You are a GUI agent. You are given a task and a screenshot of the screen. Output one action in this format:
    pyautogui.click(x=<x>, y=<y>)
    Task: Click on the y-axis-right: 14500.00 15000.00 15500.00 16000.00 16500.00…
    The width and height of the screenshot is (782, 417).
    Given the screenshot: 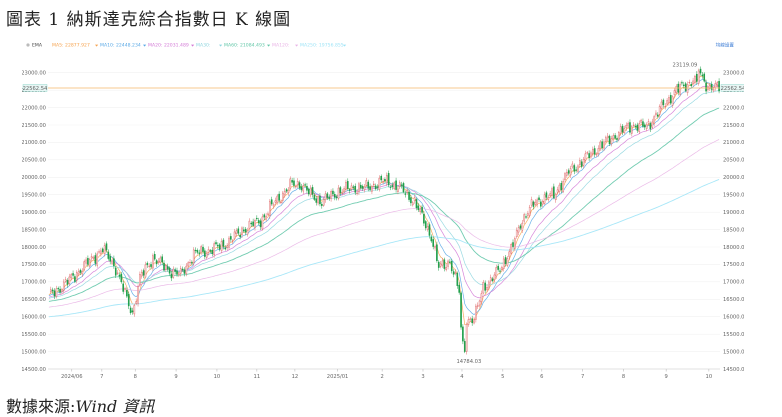 What is the action you would take?
    pyautogui.click(x=735, y=222)
    